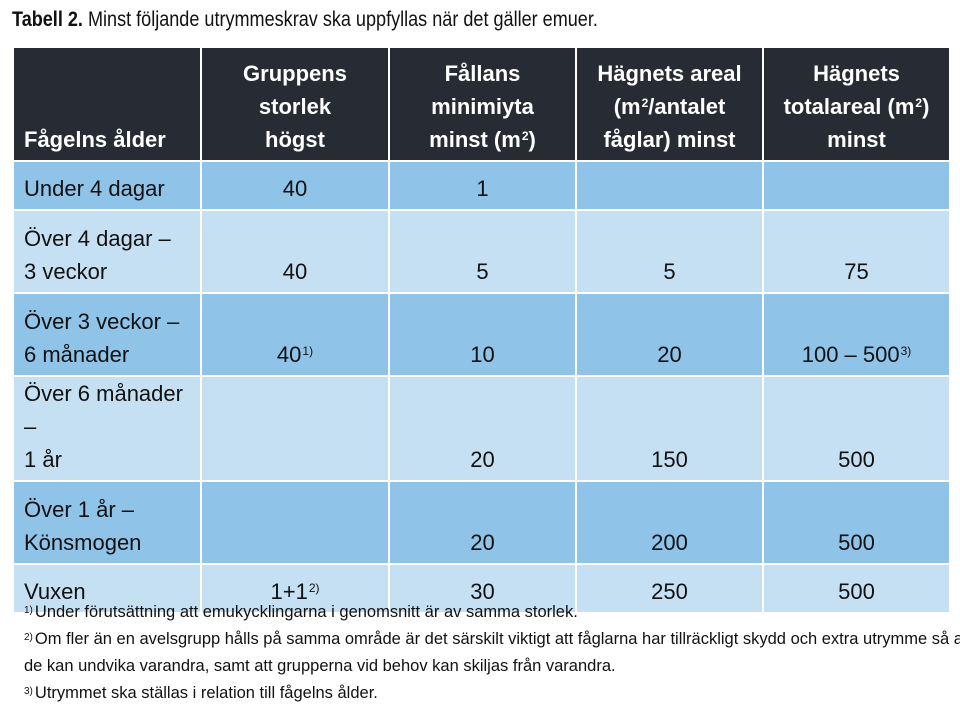 This screenshot has height=720, width=960. I want to click on table-row: Vuxen 1+12) 30 250 500, so click(481, 588).